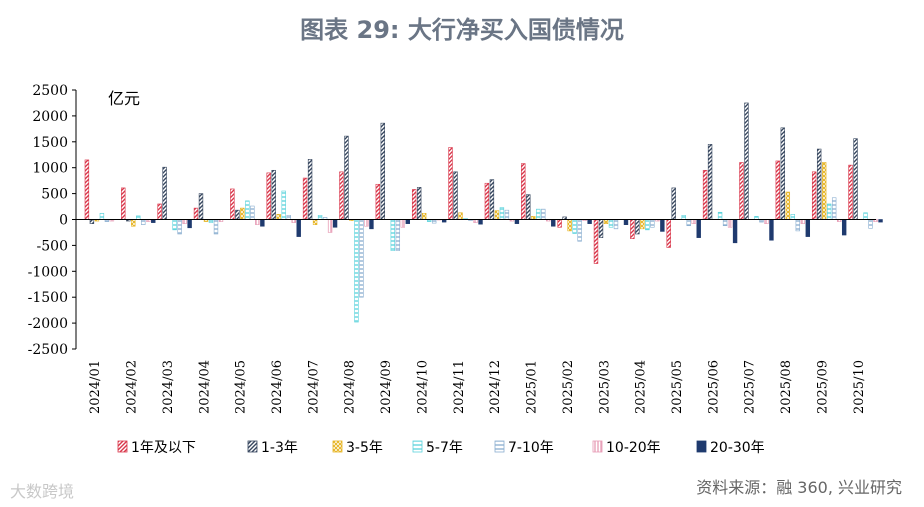  Describe the element at coordinates (633, 448) in the screenshot. I see `legend-label: 10-20年` at that location.